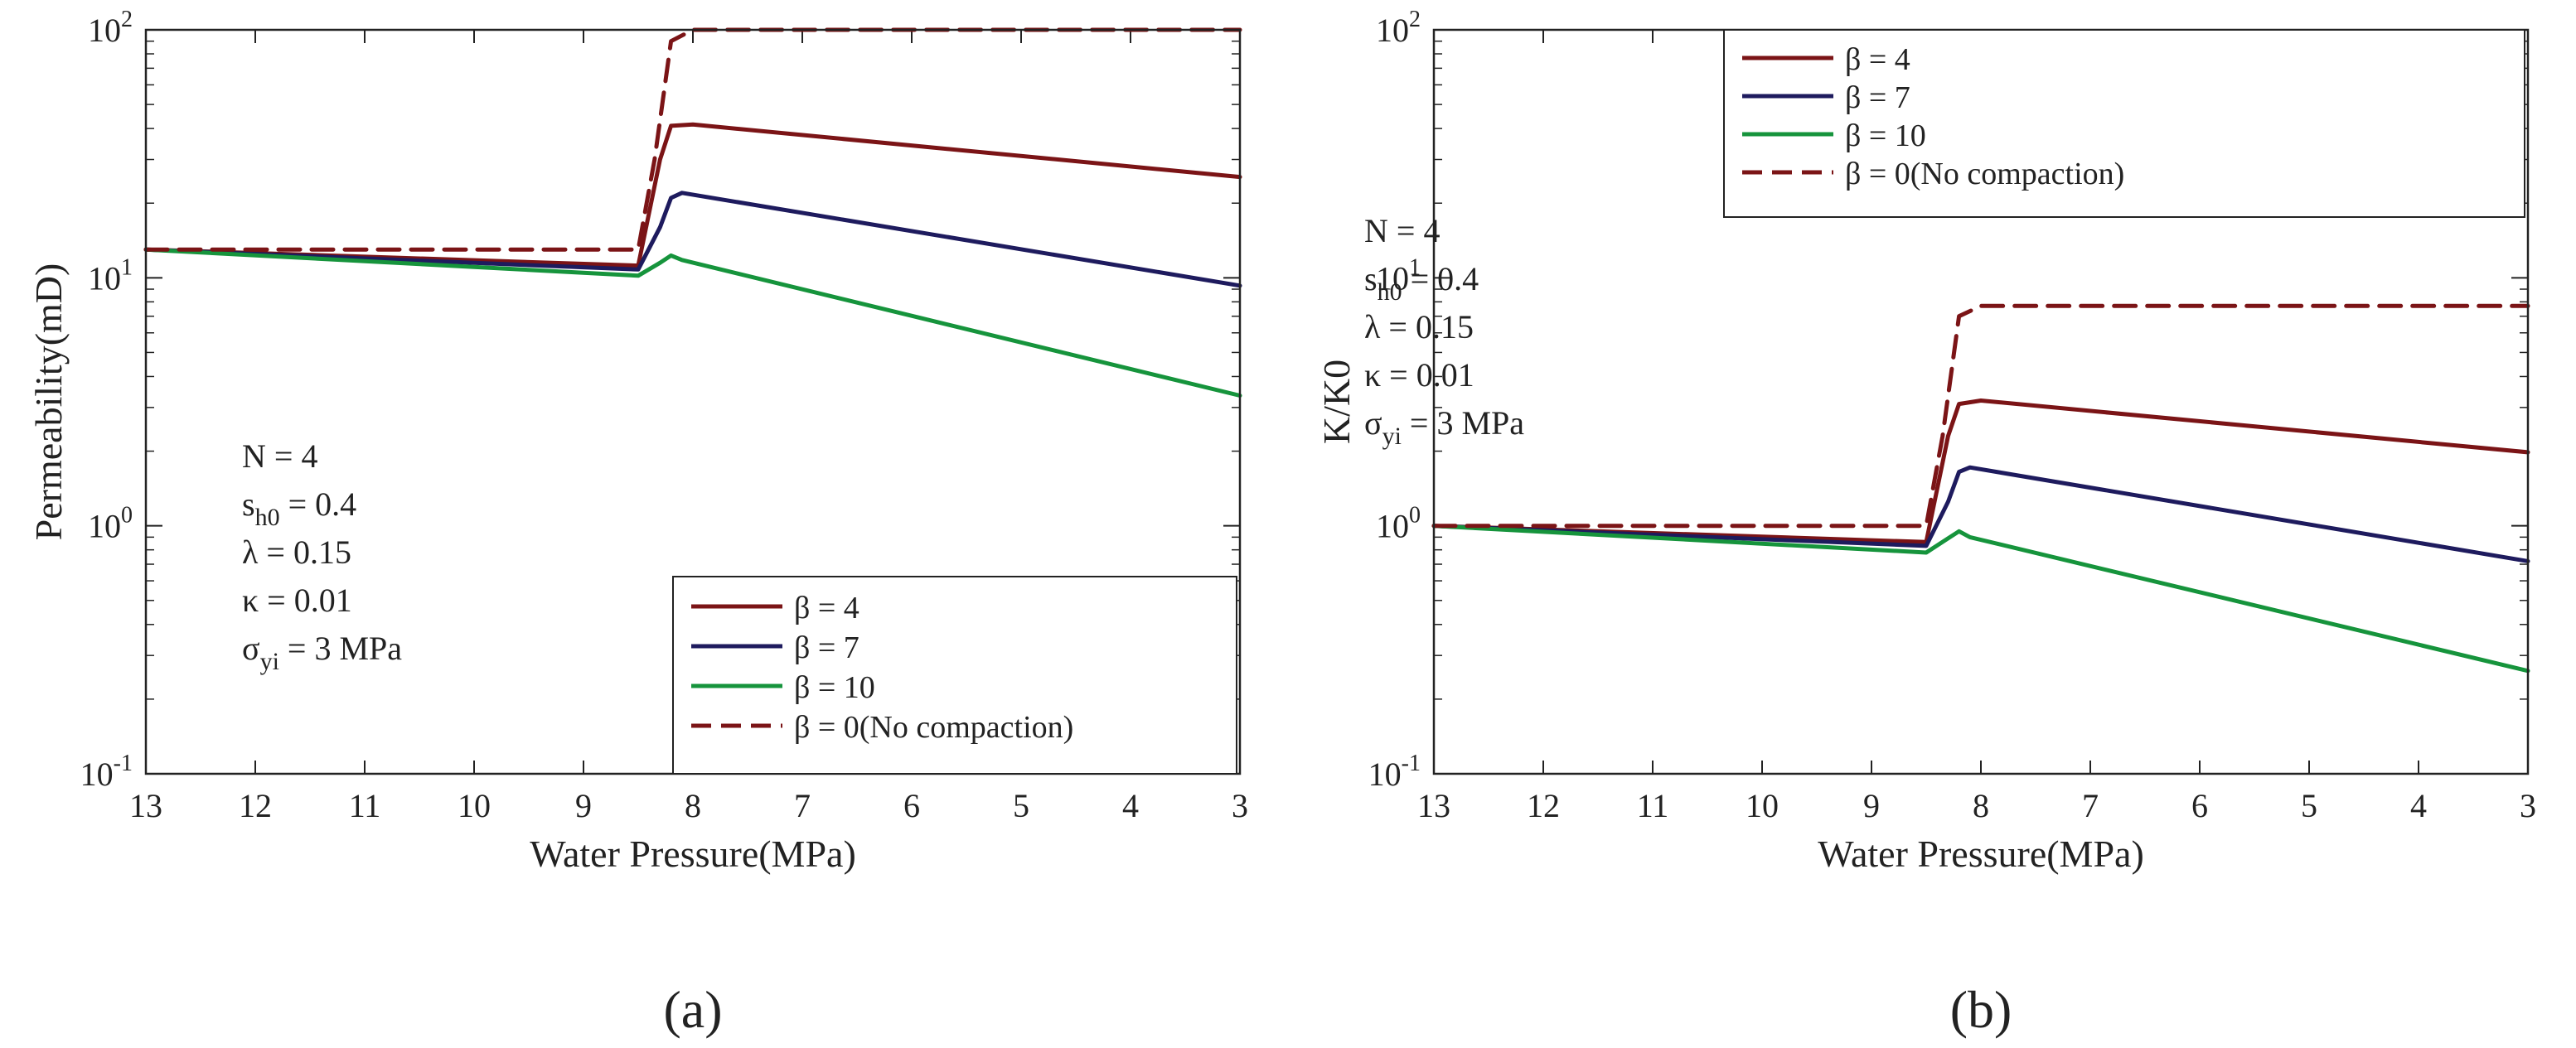 This screenshot has width=2576, height=1048. What do you see at coordinates (826, 608) in the screenshot?
I see `legend-label-1: β = 4` at bounding box center [826, 608].